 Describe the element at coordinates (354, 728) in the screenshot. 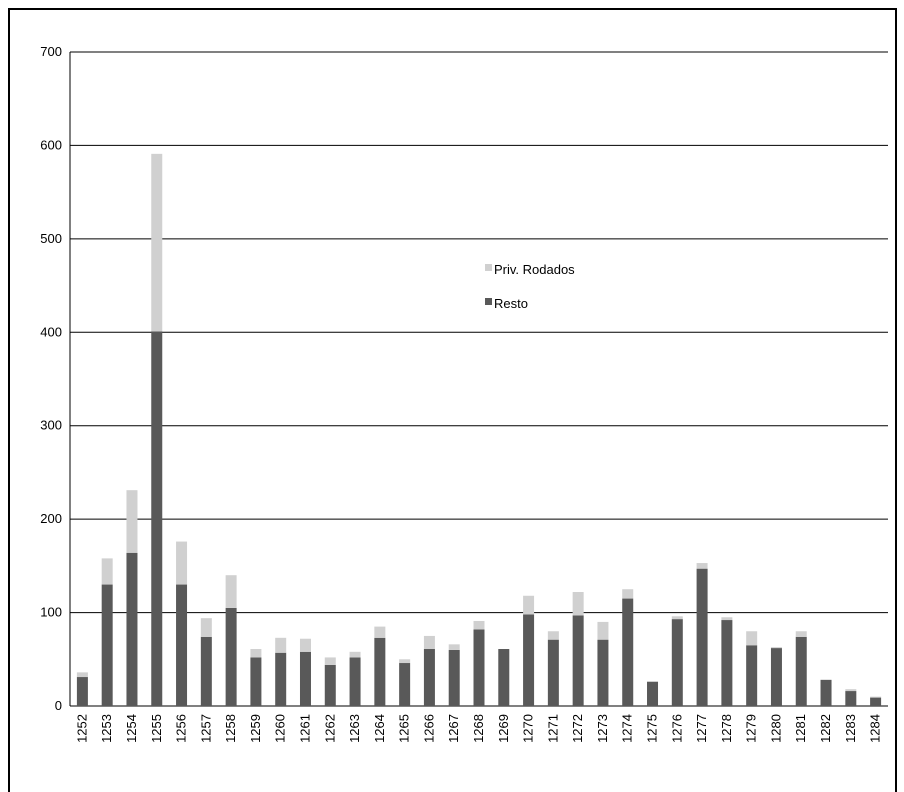

I see `x-tick-label: 1263` at that location.